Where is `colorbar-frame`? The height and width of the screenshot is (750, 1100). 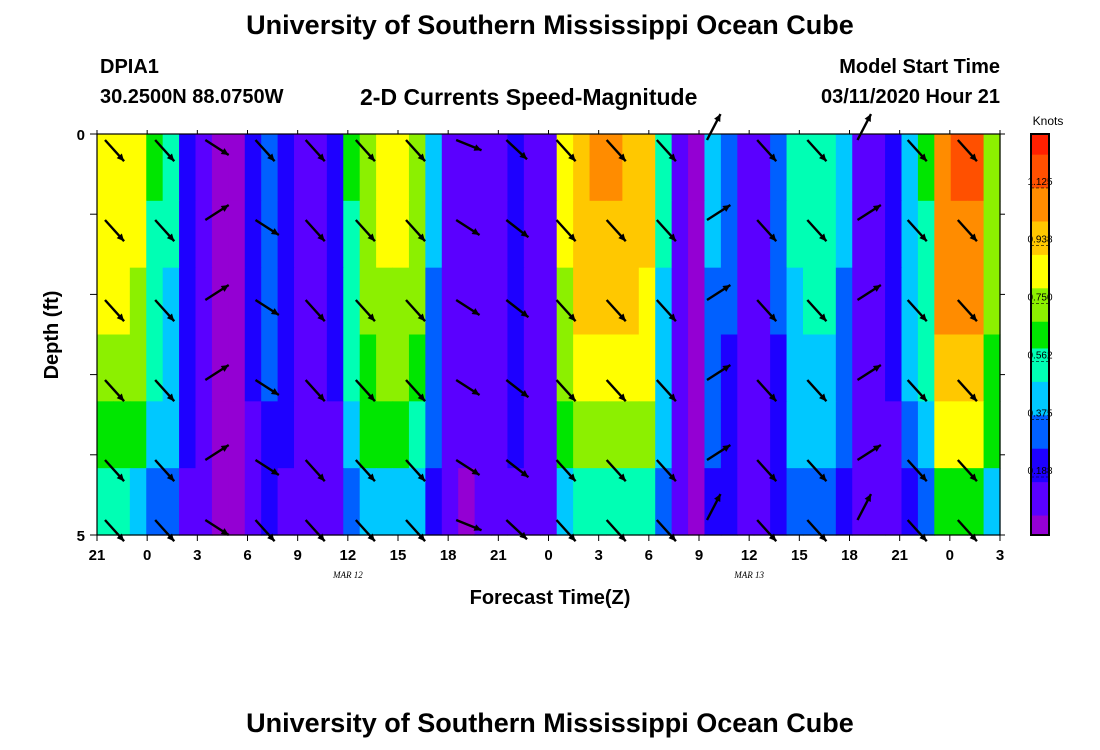 colorbar-frame is located at coordinates (1040, 334).